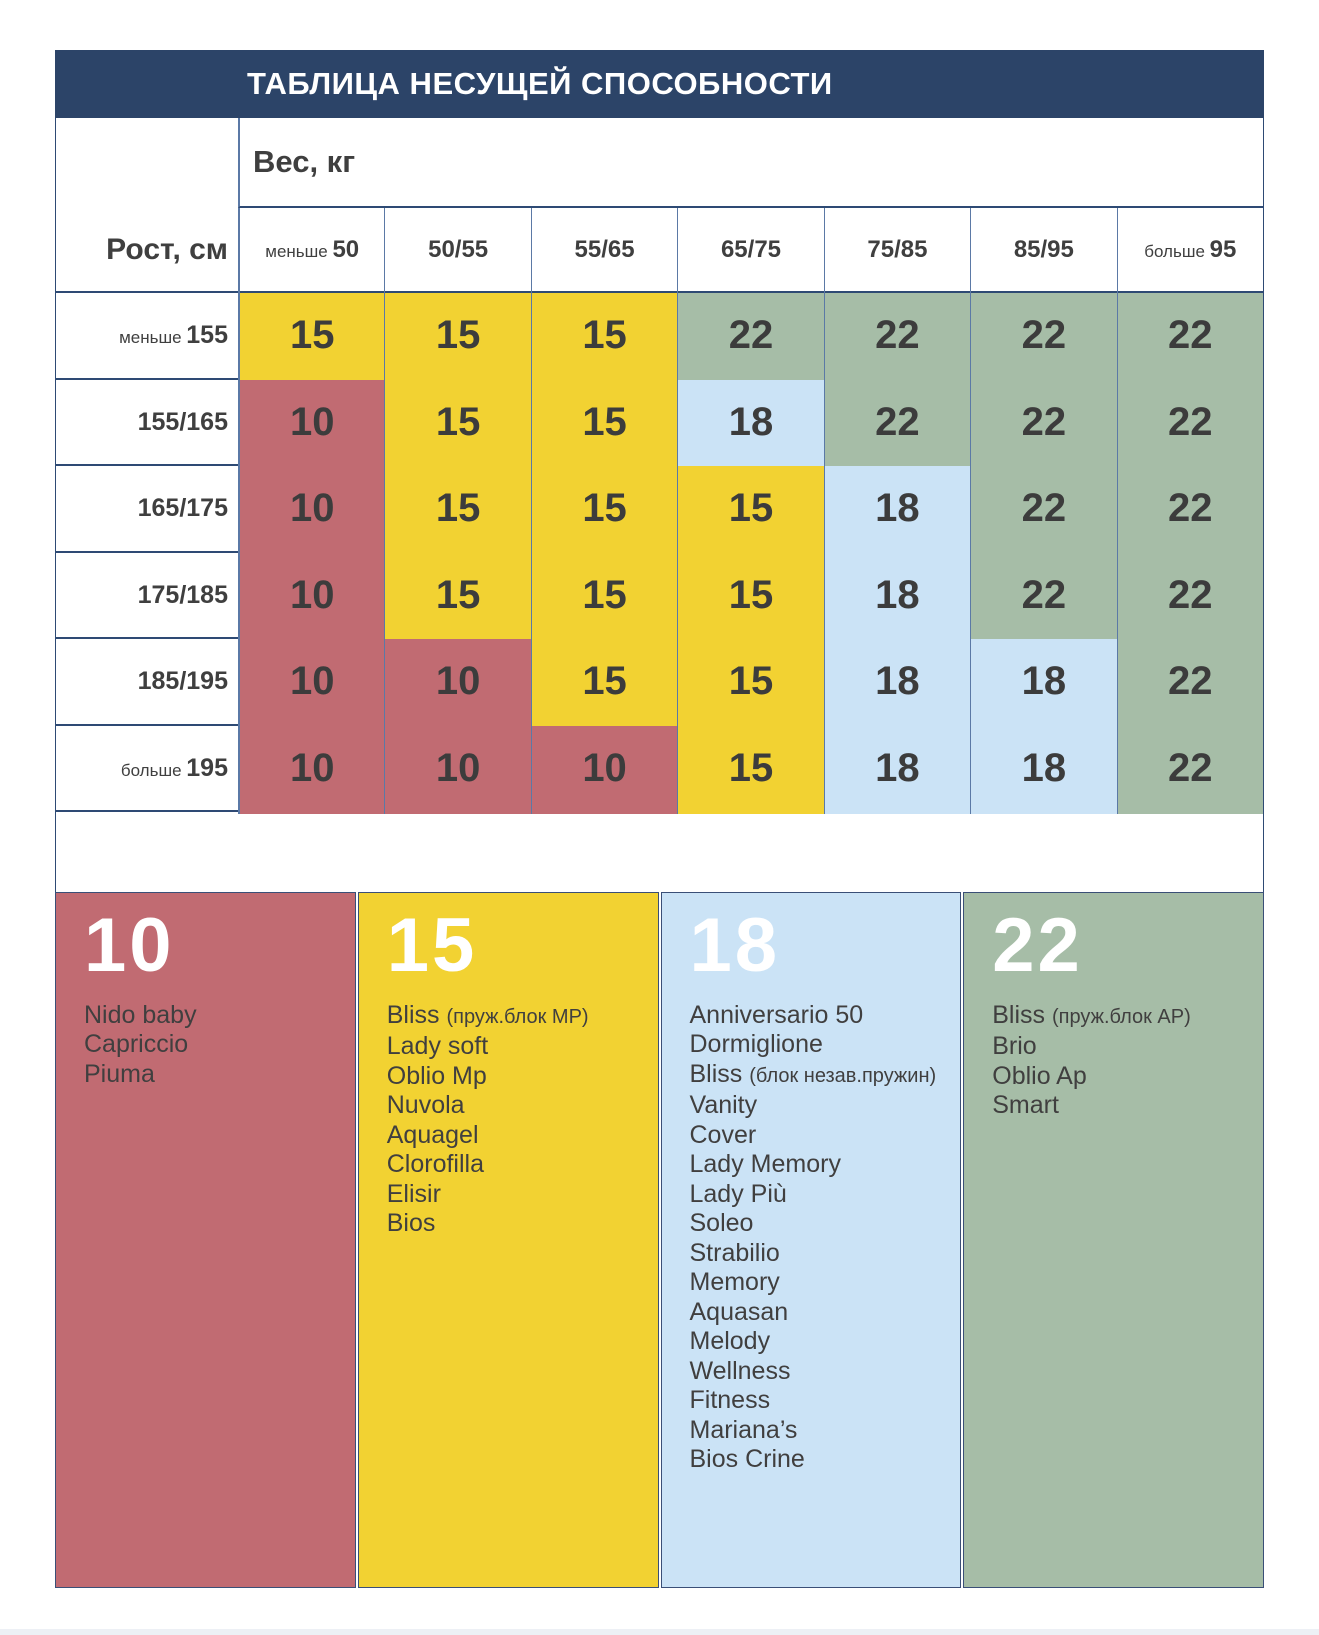 The height and width of the screenshot is (1635, 1319). Describe the element at coordinates (436, 1075) in the screenshot. I see `legend-item: Oblio Mp` at that location.